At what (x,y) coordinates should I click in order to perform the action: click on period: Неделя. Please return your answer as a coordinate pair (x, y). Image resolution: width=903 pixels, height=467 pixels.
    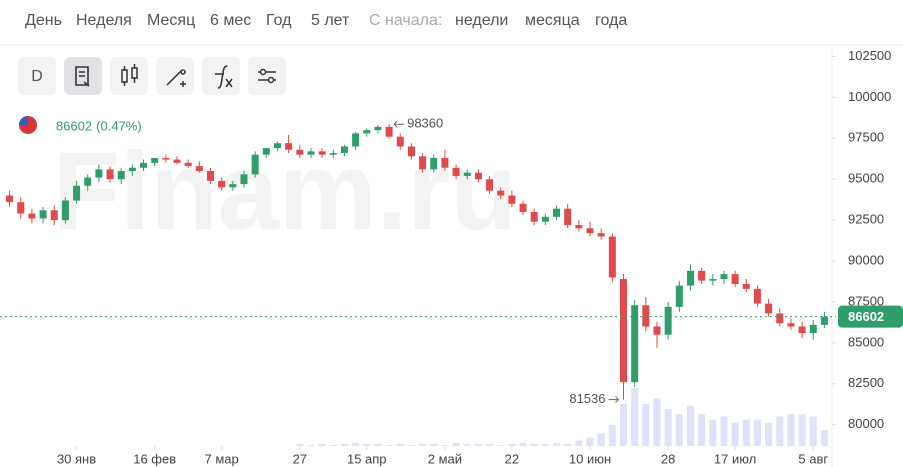
    Looking at the image, I should click on (104, 20).